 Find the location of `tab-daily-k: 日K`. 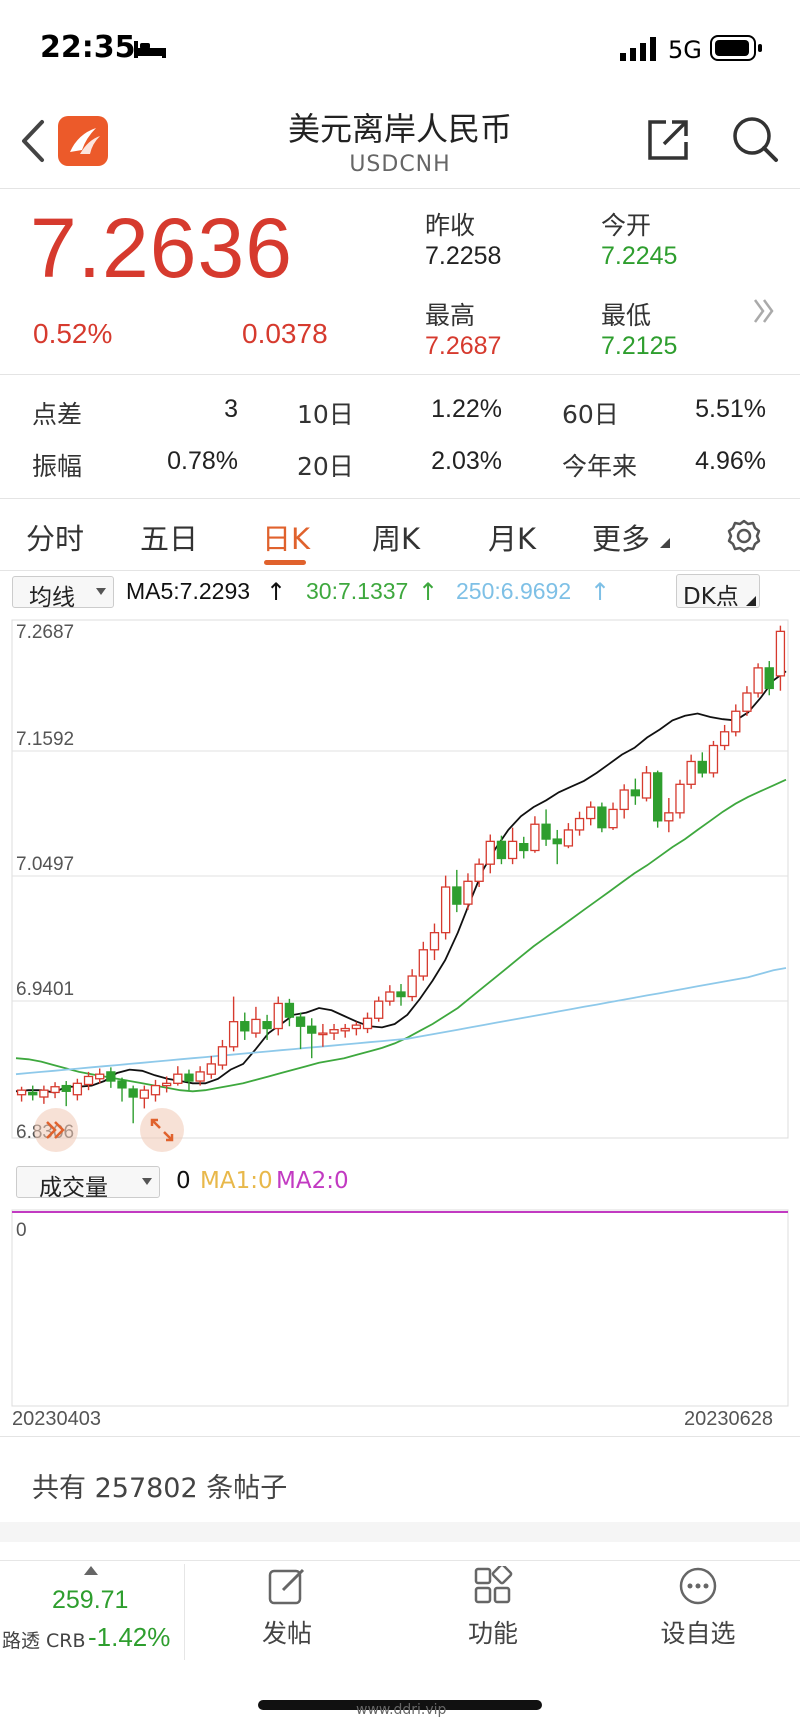

tab-daily-k: 日K is located at coordinates (286, 539).